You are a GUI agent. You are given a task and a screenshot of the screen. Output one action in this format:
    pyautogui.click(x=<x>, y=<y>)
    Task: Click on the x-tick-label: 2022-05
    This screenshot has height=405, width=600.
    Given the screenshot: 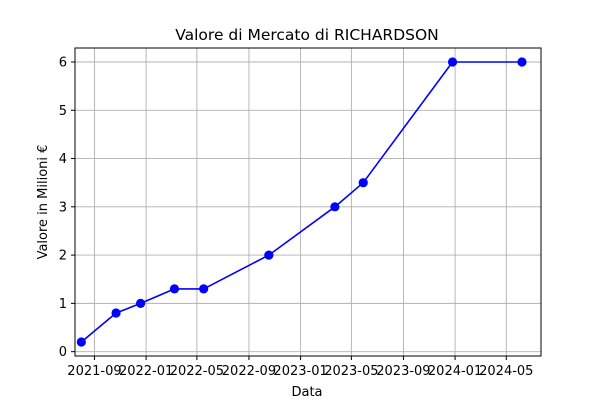 What is the action you would take?
    pyautogui.click(x=197, y=371)
    